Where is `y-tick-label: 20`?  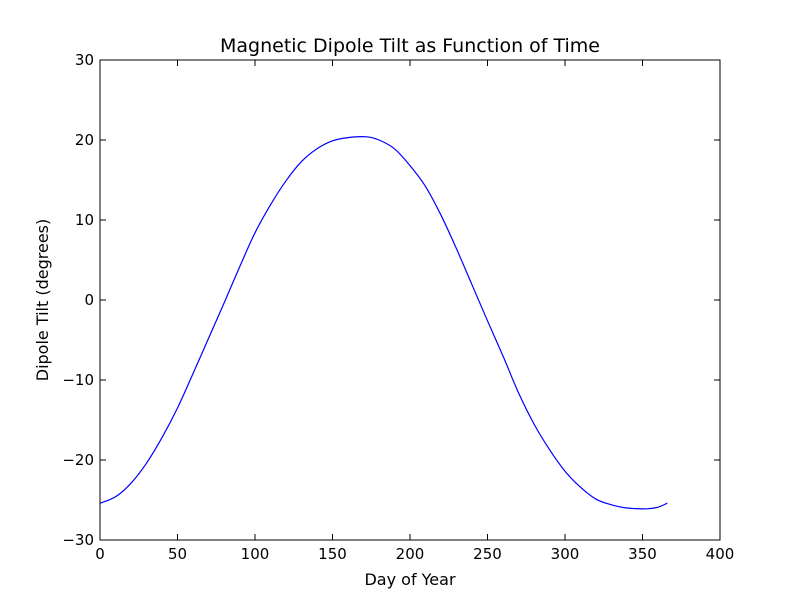 y-tick-label: 20 is located at coordinates (84, 140).